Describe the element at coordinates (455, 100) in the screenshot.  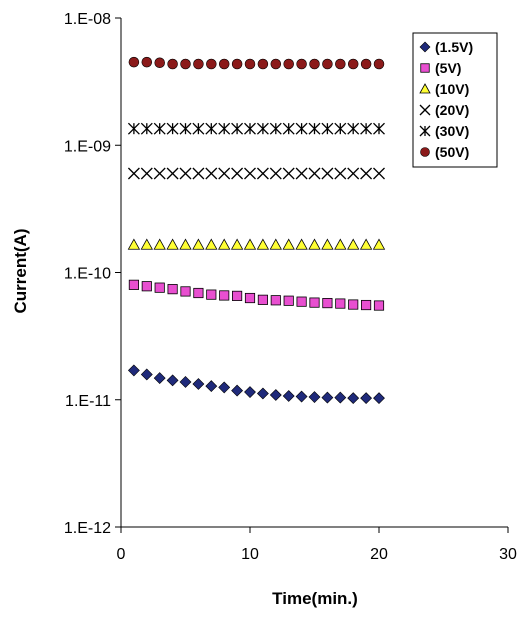
I see `legend: (1.5V) (5V) (10V) (20V) (30V) (50V)` at that location.